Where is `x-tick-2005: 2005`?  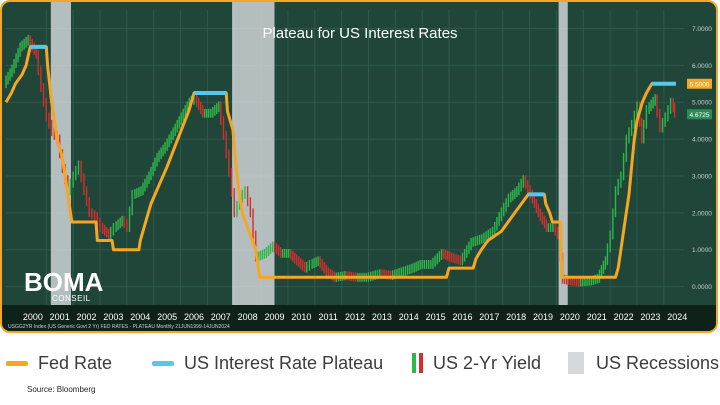
x-tick-2005: 2005 is located at coordinates (167, 317).